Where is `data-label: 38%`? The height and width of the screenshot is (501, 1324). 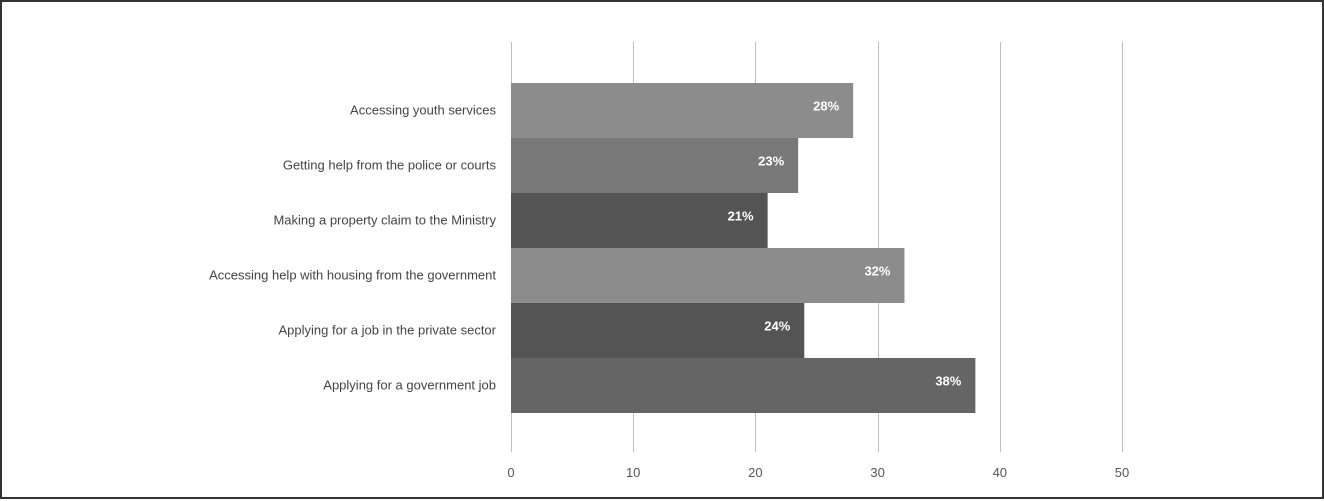 data-label: 38% is located at coordinates (948, 381).